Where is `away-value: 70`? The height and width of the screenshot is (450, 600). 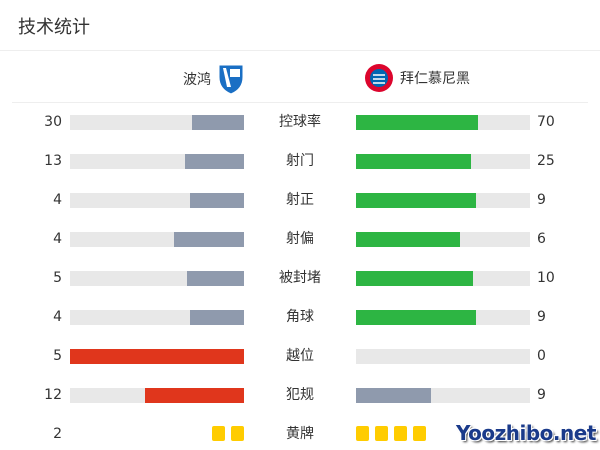
away-value: 70 is located at coordinates (546, 122).